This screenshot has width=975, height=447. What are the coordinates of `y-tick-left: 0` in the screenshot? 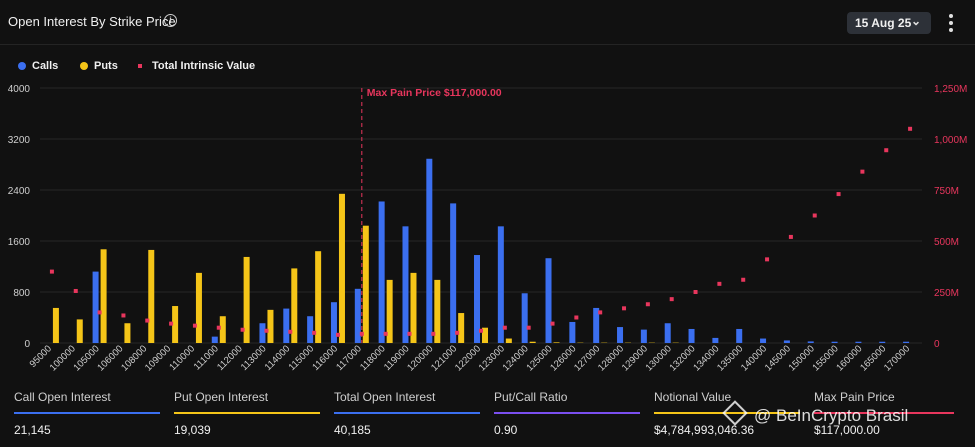 It's located at (27, 344).